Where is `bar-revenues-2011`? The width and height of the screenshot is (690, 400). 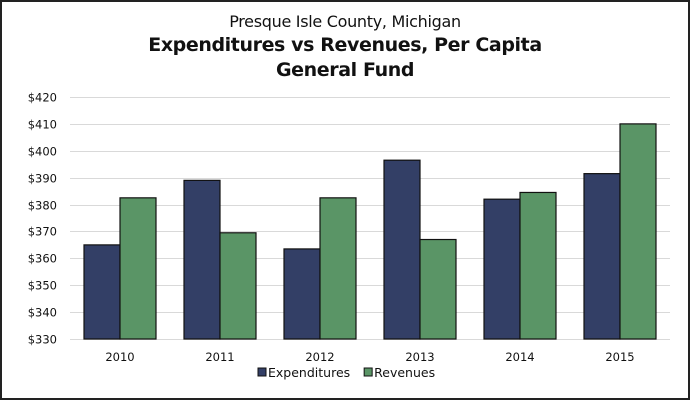 bar-revenues-2011 is located at coordinates (238, 286).